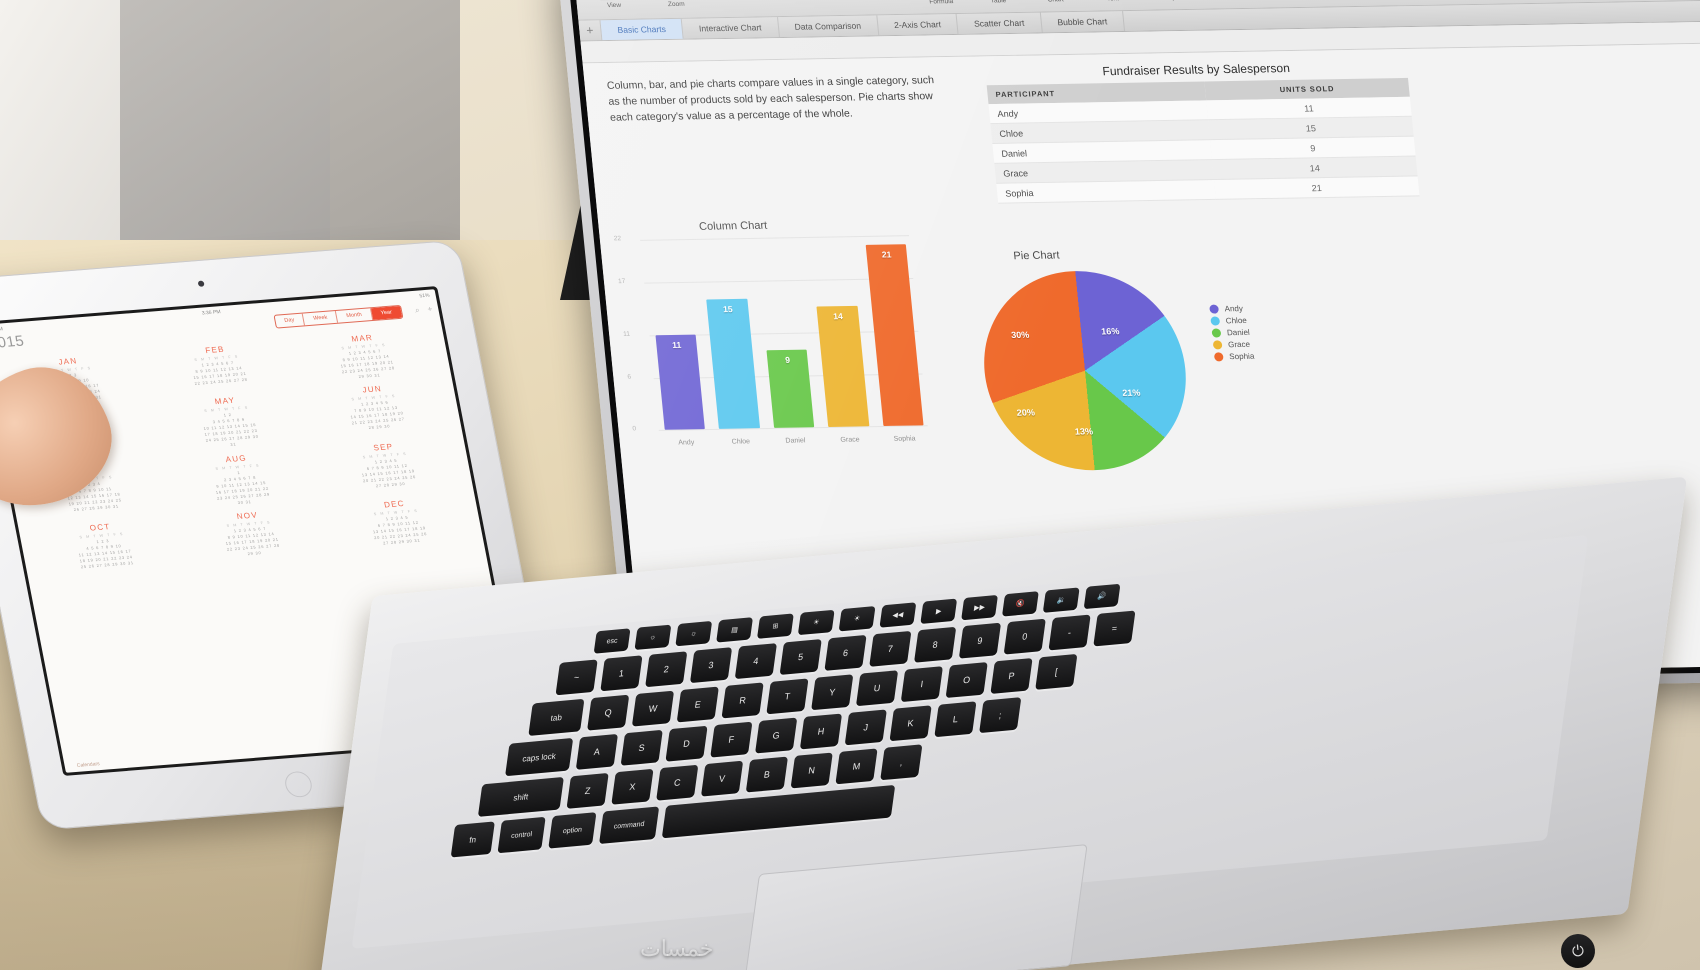 This screenshot has width=1700, height=970. Describe the element at coordinates (629, 825) in the screenshot. I see `key-command: command` at that location.